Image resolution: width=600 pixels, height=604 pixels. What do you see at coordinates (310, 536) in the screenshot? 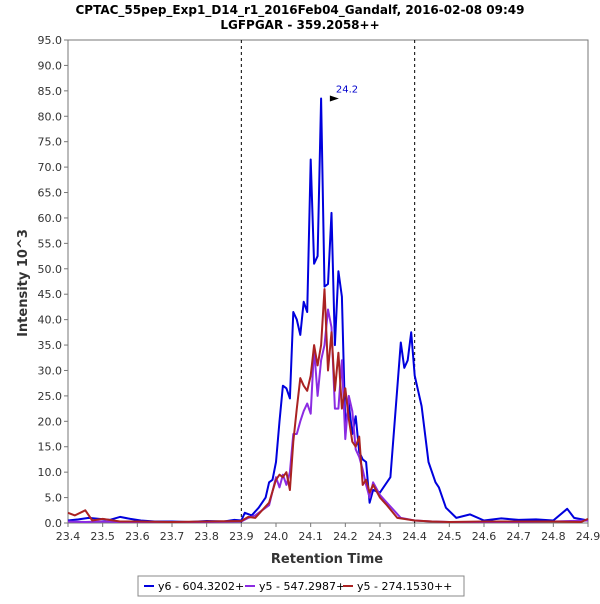
I see `x-tick-label: 24.1` at bounding box center [310, 536].